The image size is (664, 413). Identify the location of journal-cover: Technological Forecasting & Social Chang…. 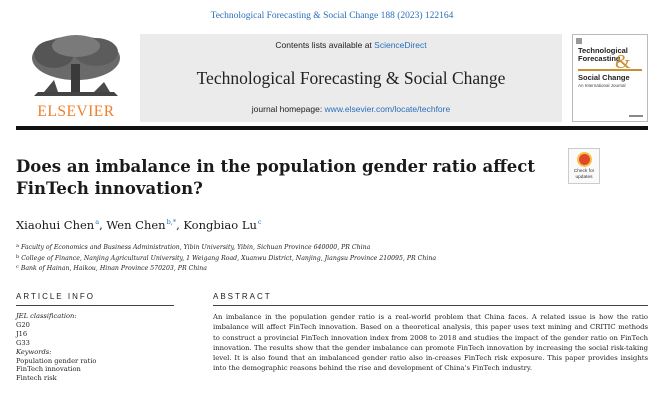
(610, 78).